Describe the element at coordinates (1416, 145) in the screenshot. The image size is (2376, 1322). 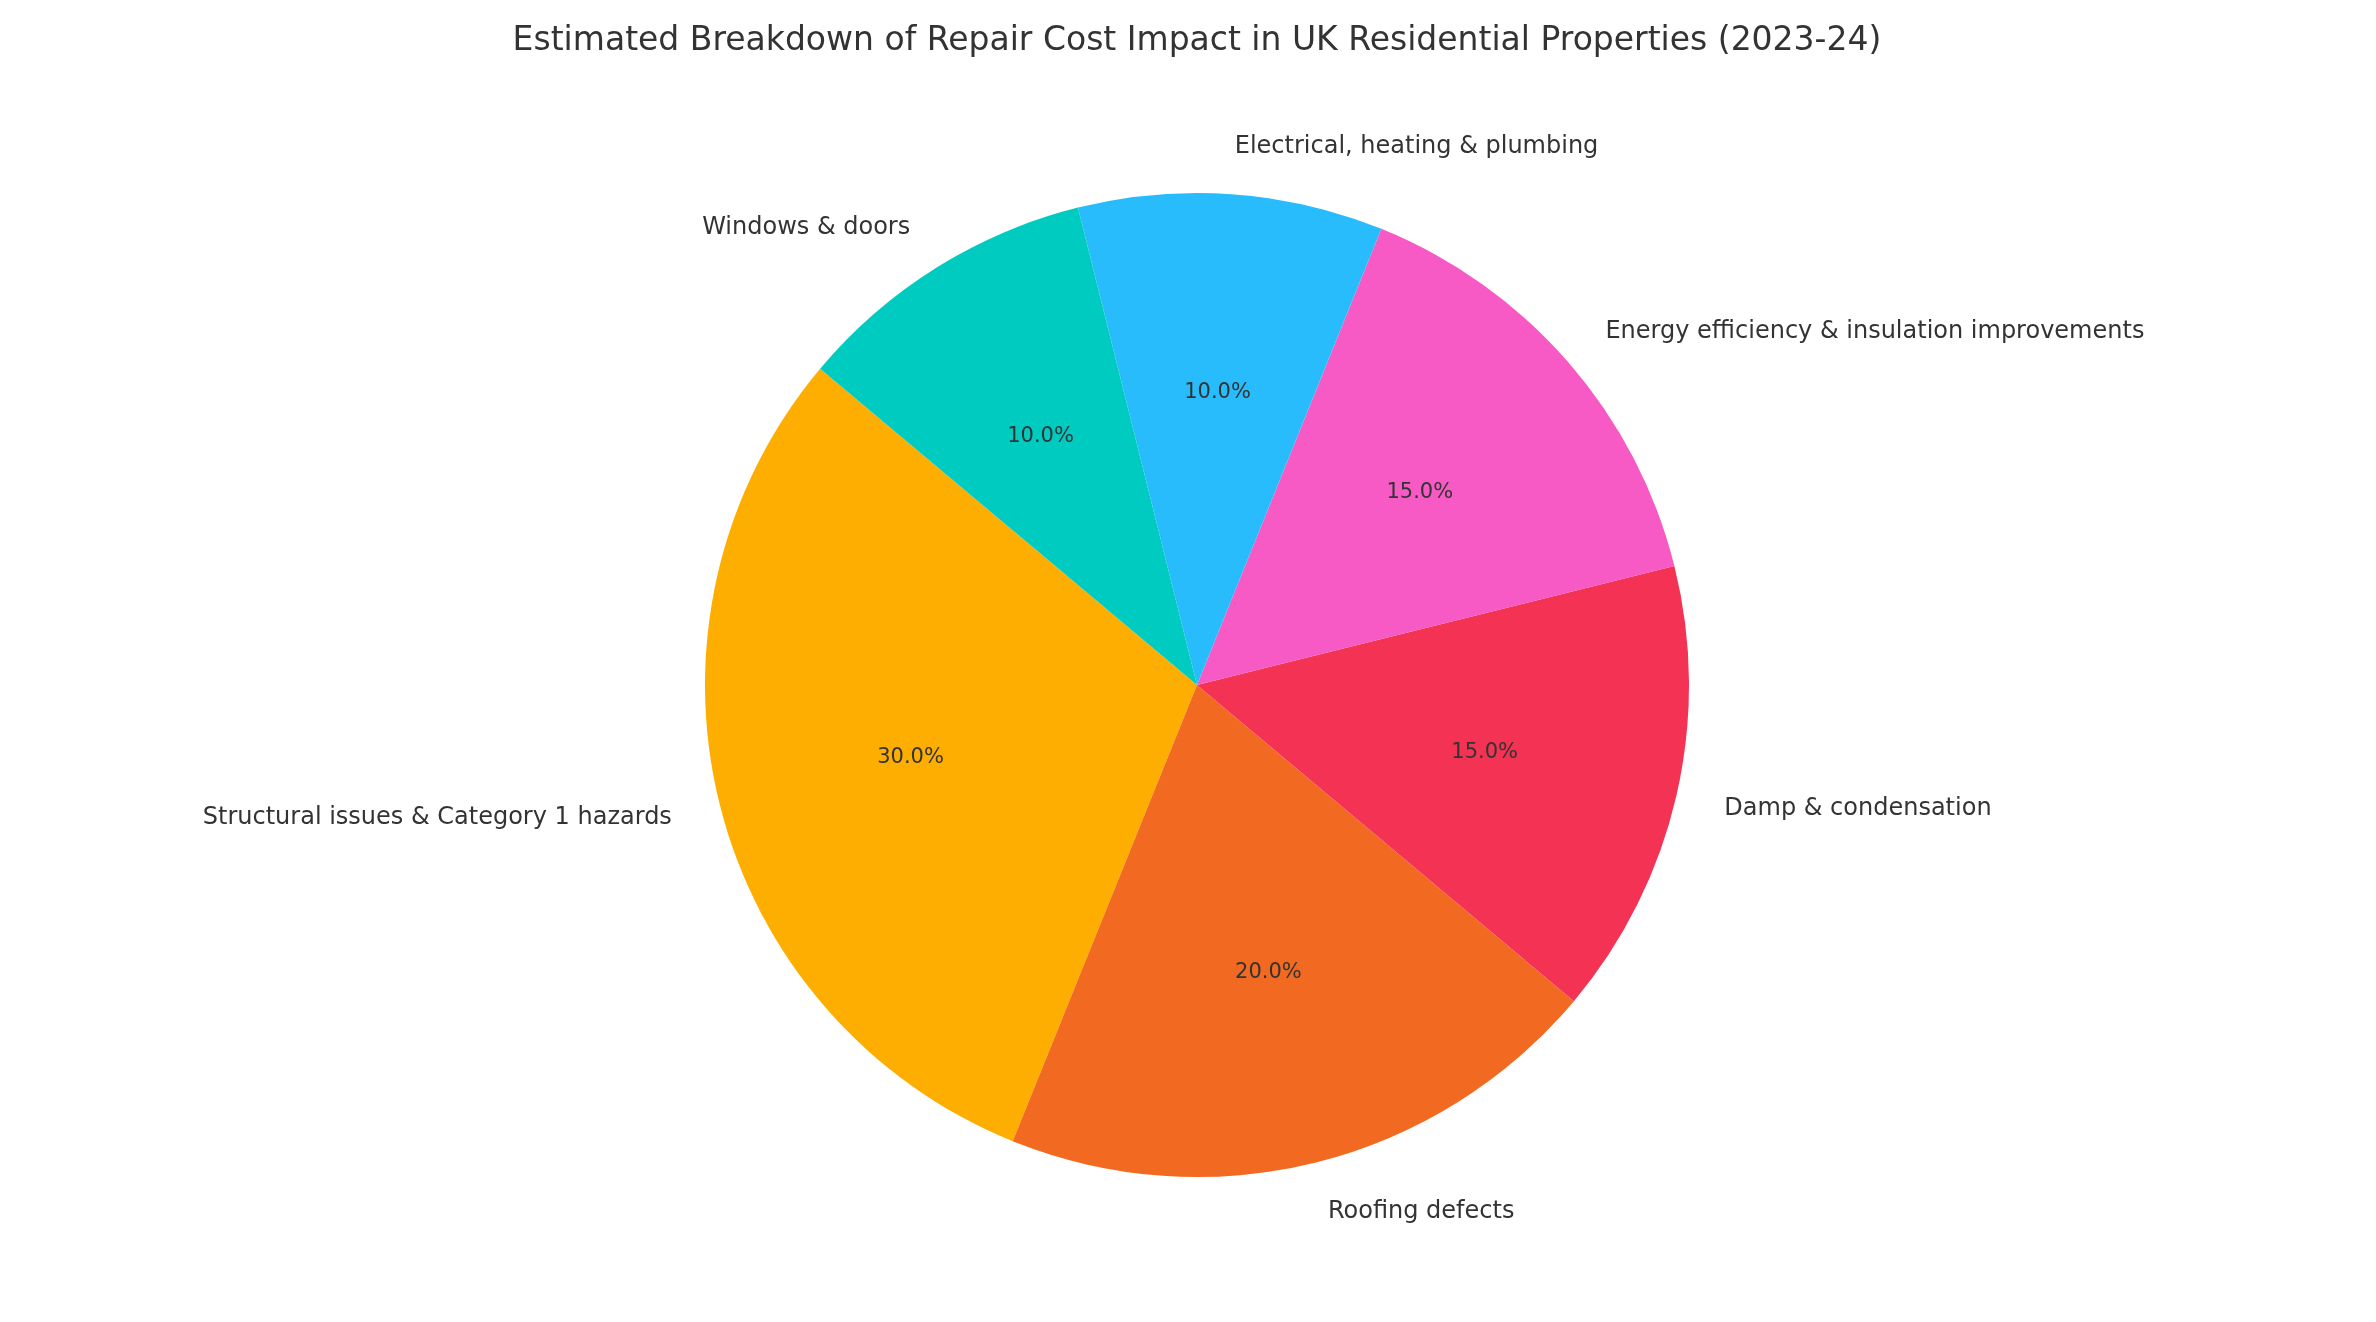
I see `slice-label: Electrical, heating & plumbing` at that location.